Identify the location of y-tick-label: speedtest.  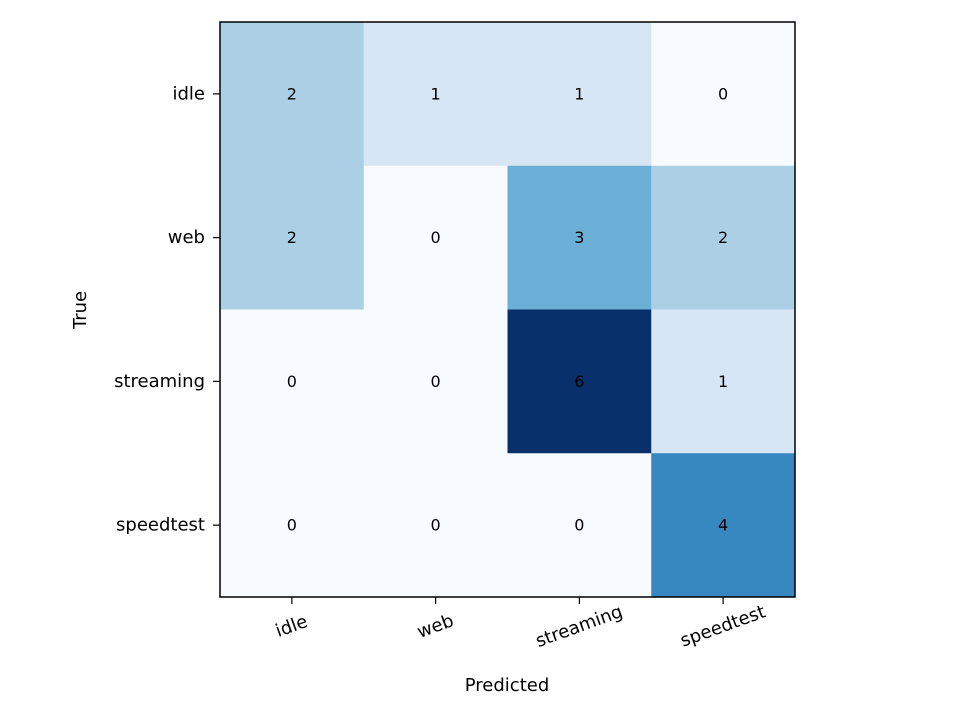
(160, 525).